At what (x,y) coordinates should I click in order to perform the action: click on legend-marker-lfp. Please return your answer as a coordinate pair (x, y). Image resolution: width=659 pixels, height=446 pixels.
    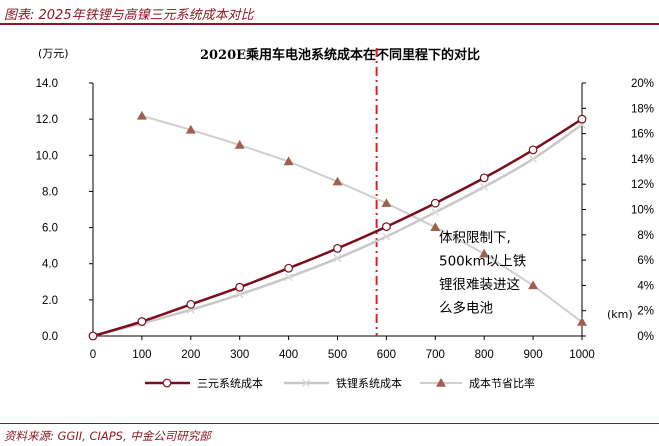
    Looking at the image, I should click on (306, 383).